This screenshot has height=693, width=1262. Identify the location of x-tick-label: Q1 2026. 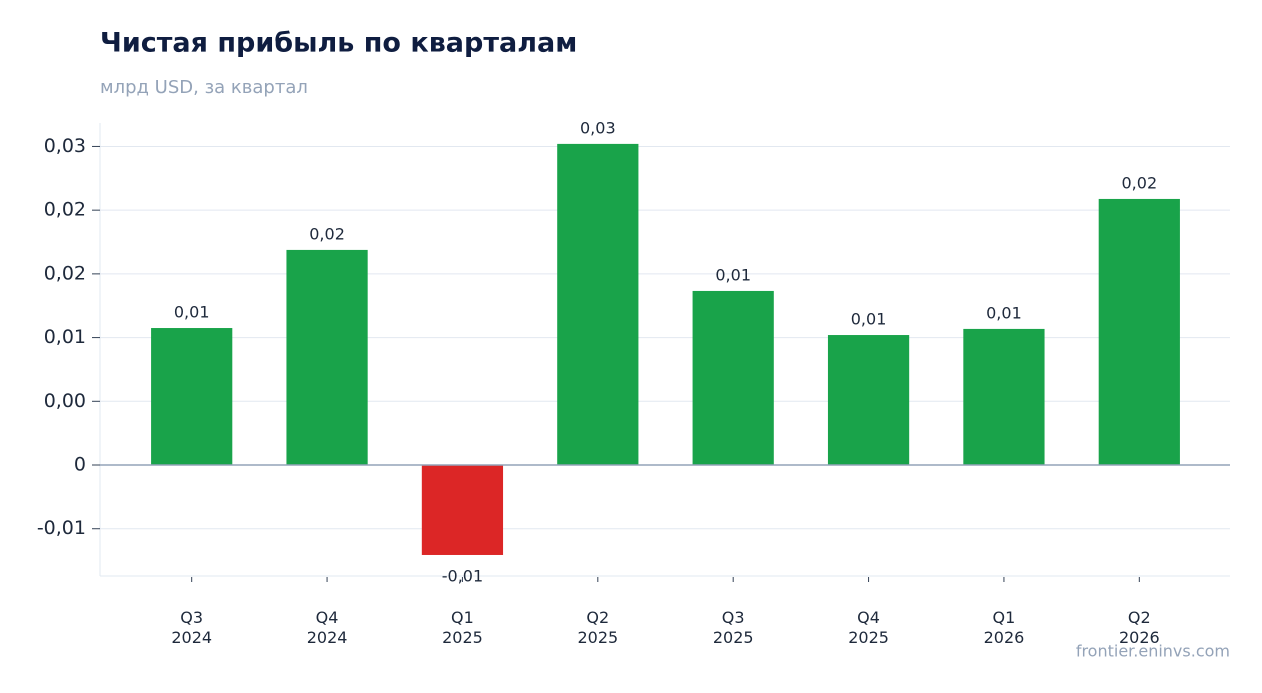
(1004, 627).